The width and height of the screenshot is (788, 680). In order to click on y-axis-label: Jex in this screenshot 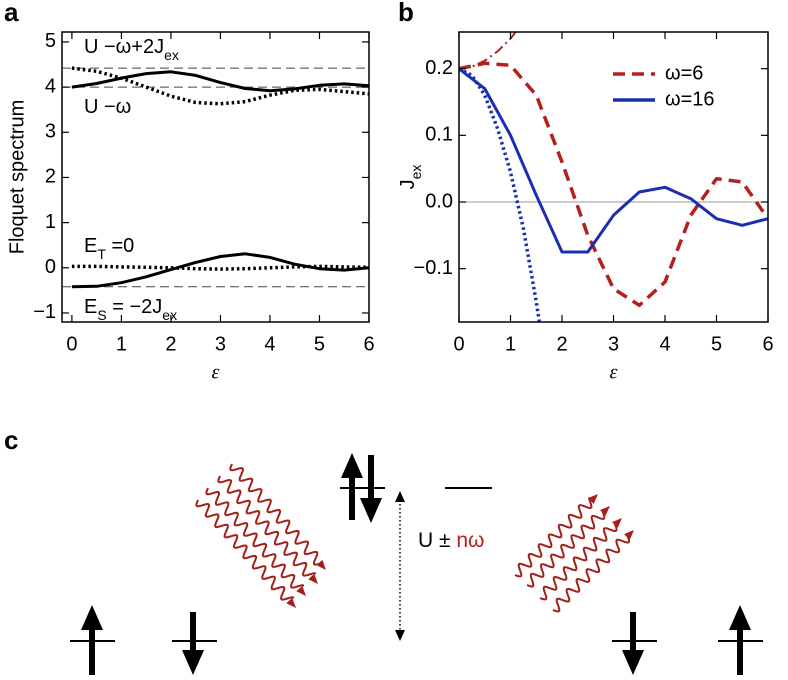, I will do `click(410, 177)`.